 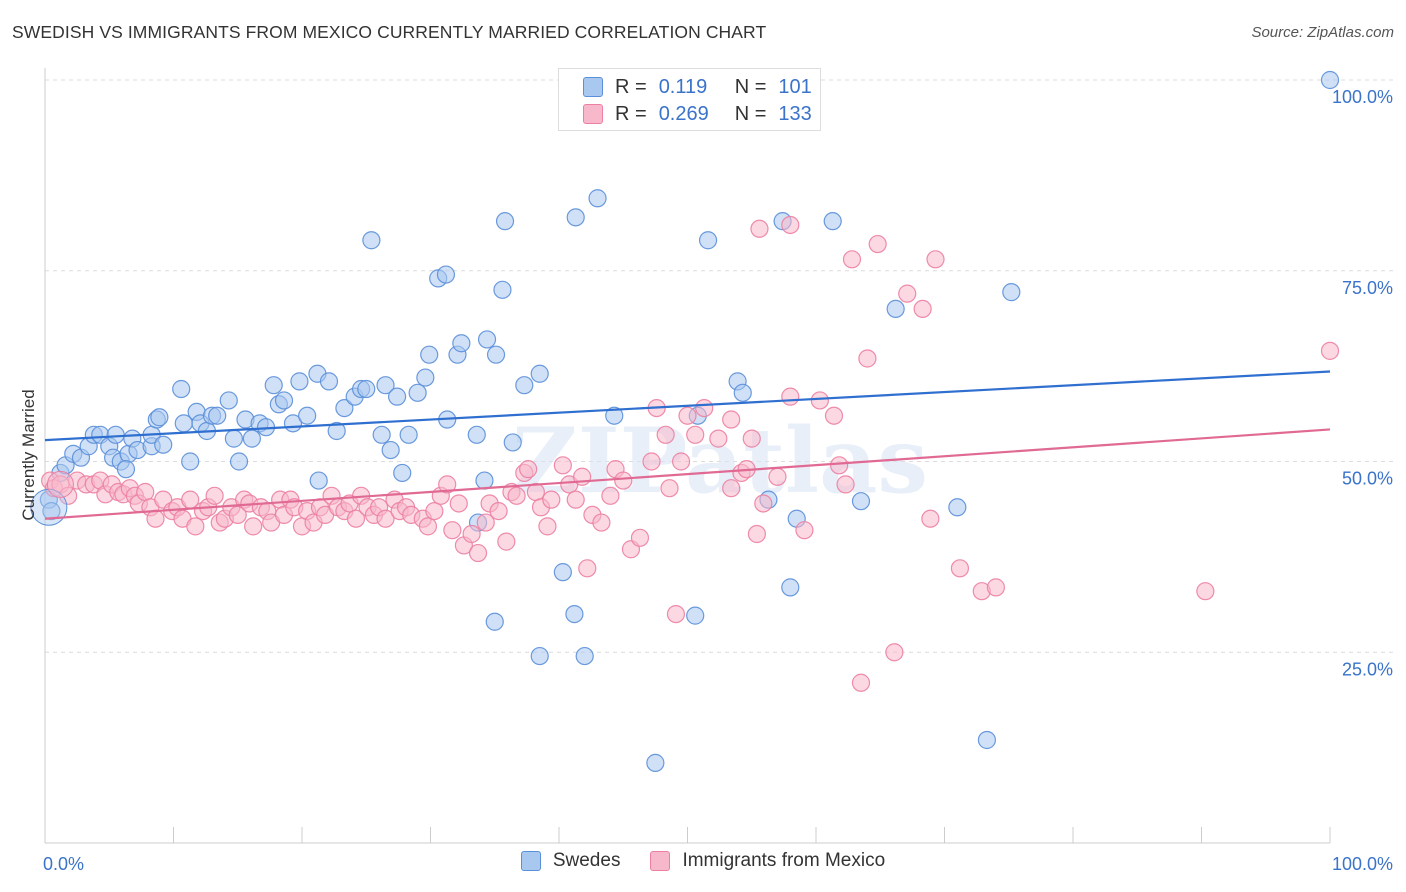 I want to click on legend-r-label: R =, so click(x=631, y=86).